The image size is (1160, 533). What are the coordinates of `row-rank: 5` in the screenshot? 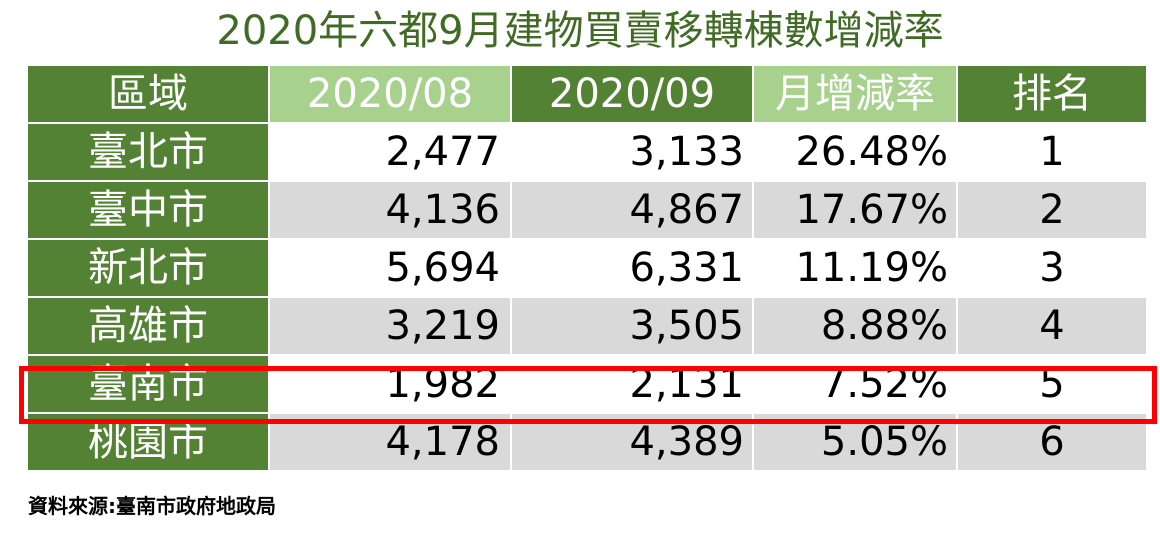 It's located at (1052, 384).